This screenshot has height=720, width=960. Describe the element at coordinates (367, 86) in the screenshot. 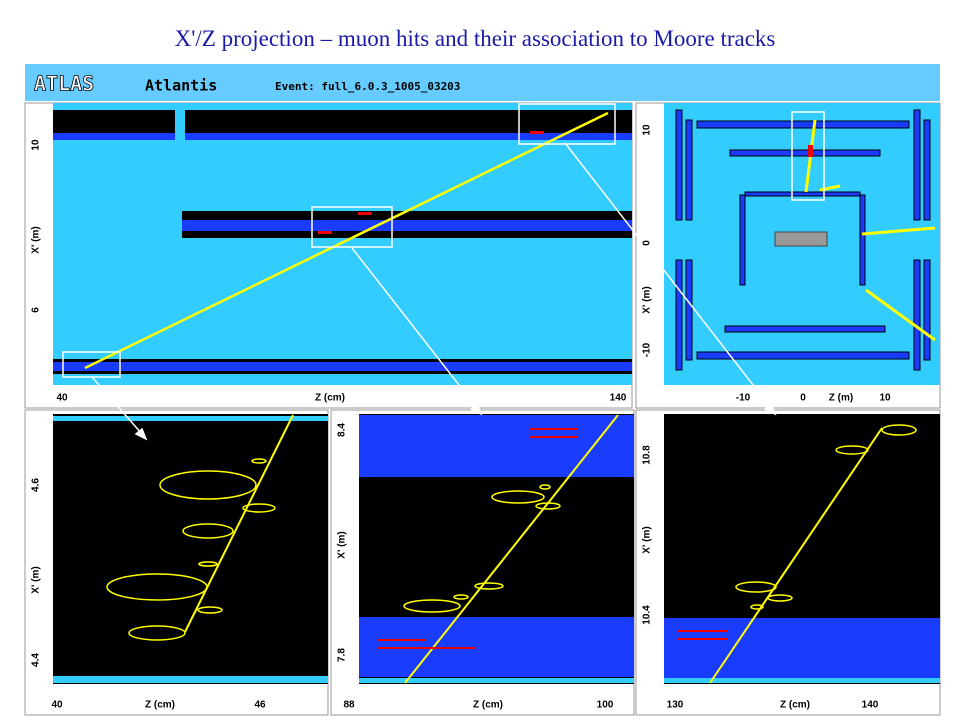

I see `event-id: Event: full_6.0.3_1005_03203` at that location.